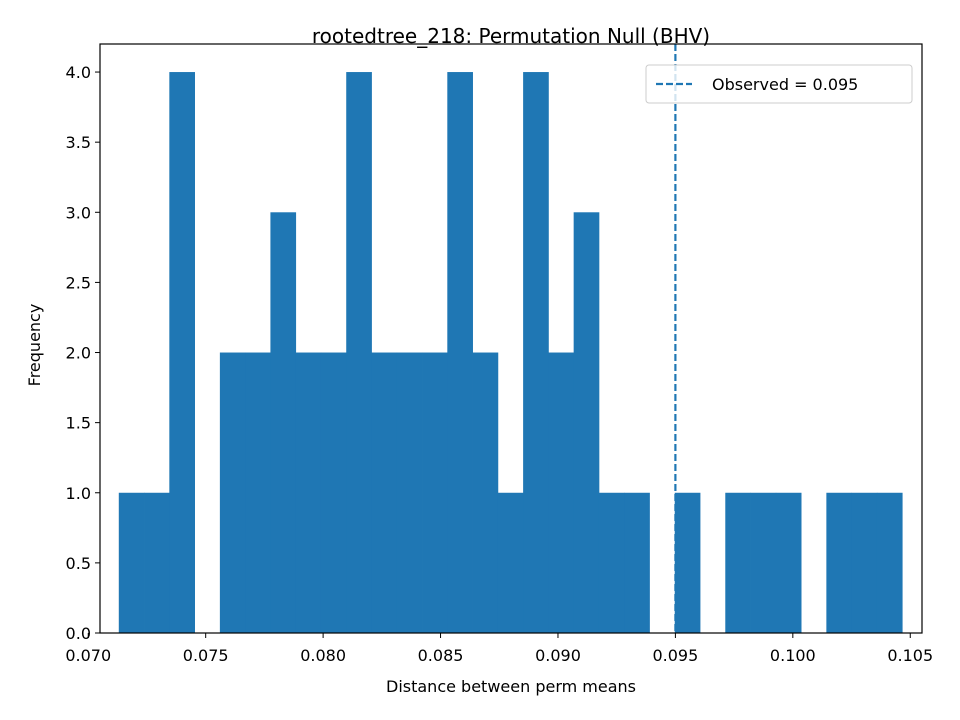 The image size is (960, 720). Describe the element at coordinates (78, 423) in the screenshot. I see `y-tick-label: 1.5` at that location.